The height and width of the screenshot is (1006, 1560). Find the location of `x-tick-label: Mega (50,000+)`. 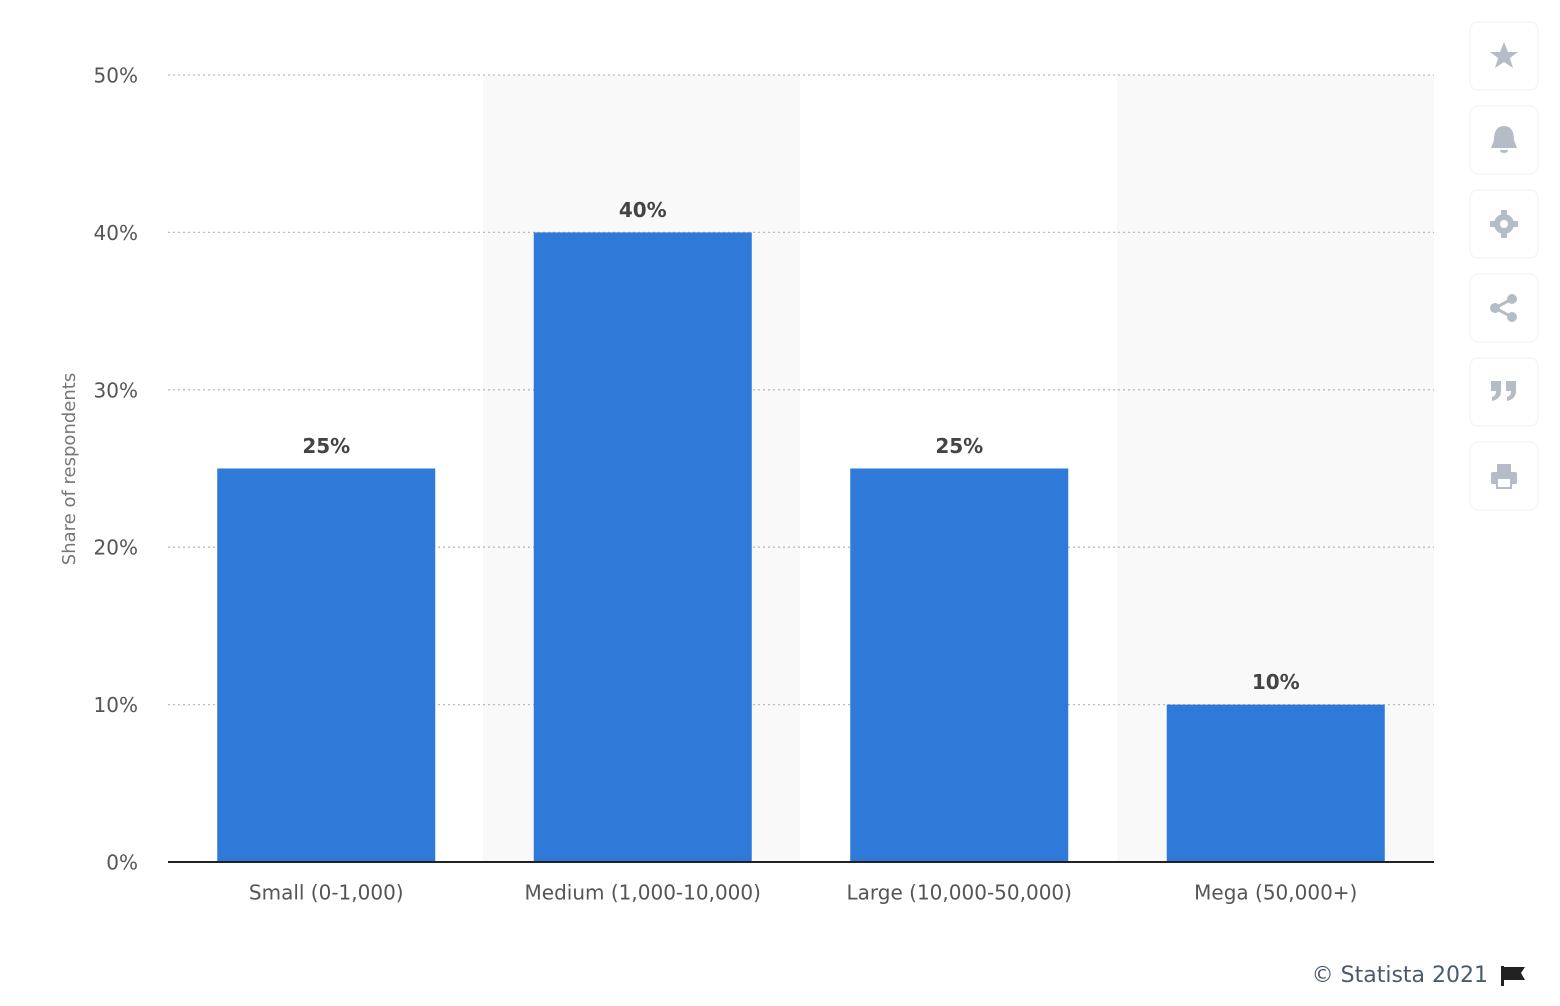

x-tick-label: Mega (50,000+) is located at coordinates (1275, 893).